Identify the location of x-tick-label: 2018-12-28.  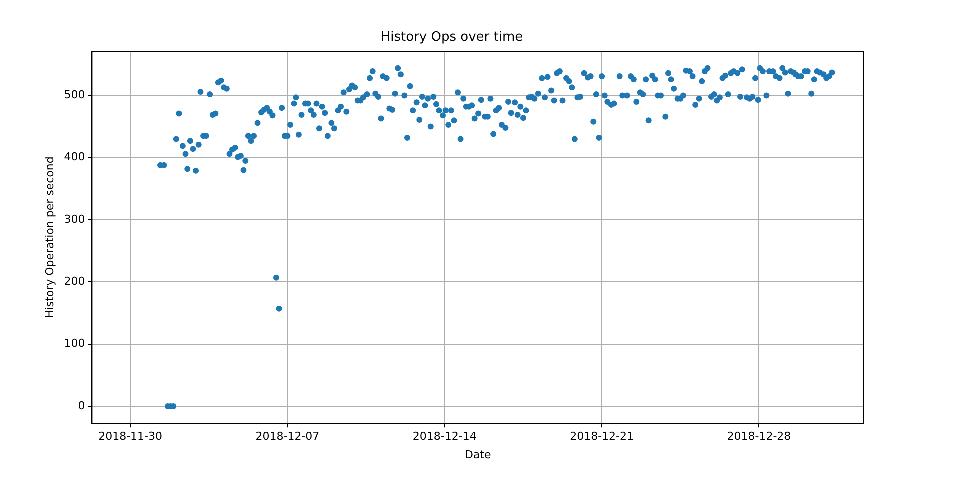
(759, 437).